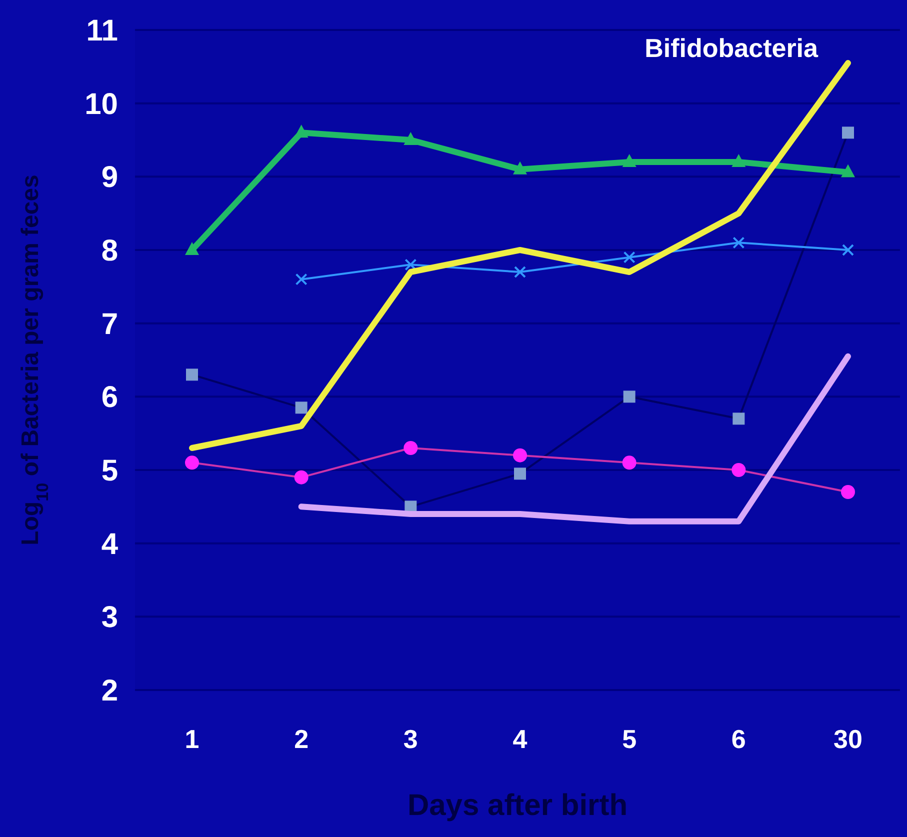  I want to click on y-tick-label: 8, so click(109, 251).